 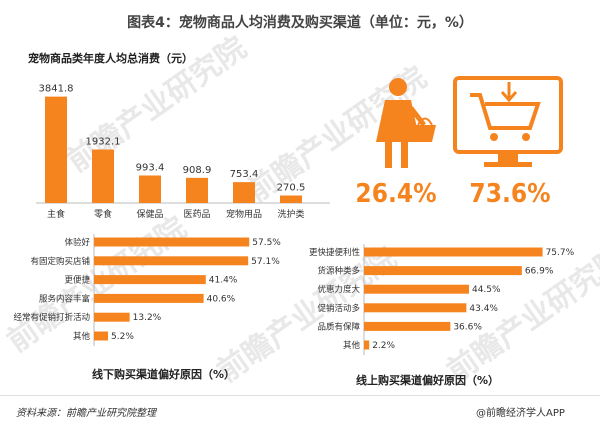 What do you see at coordinates (150, 167) in the screenshot?
I see `consumption-value-label: 993.4` at bounding box center [150, 167].